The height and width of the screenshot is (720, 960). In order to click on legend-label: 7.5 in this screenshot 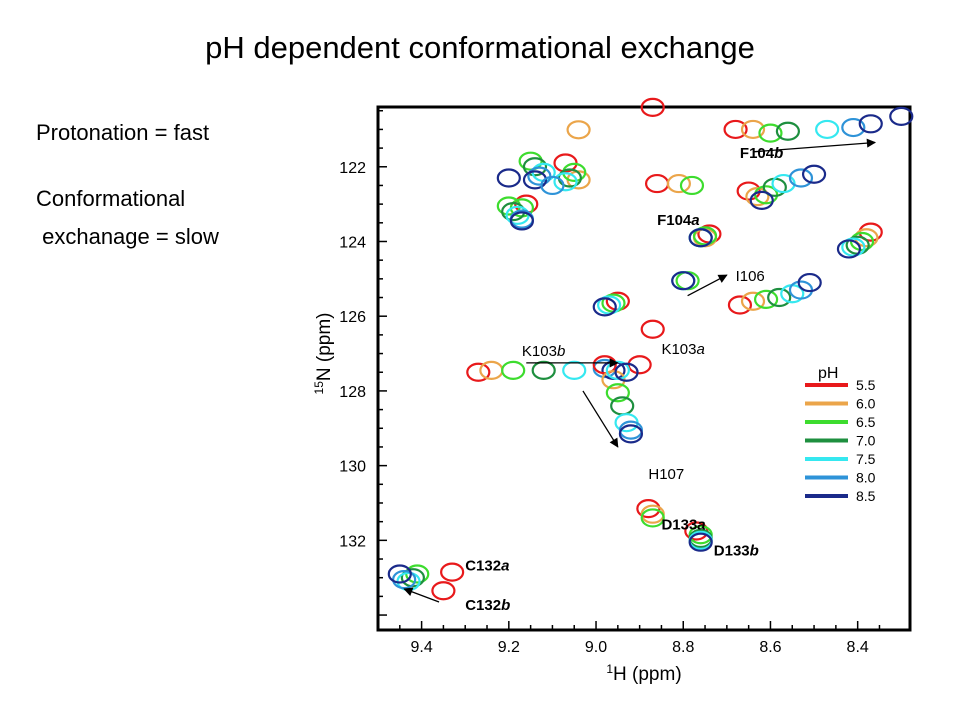, I will do `click(866, 459)`.